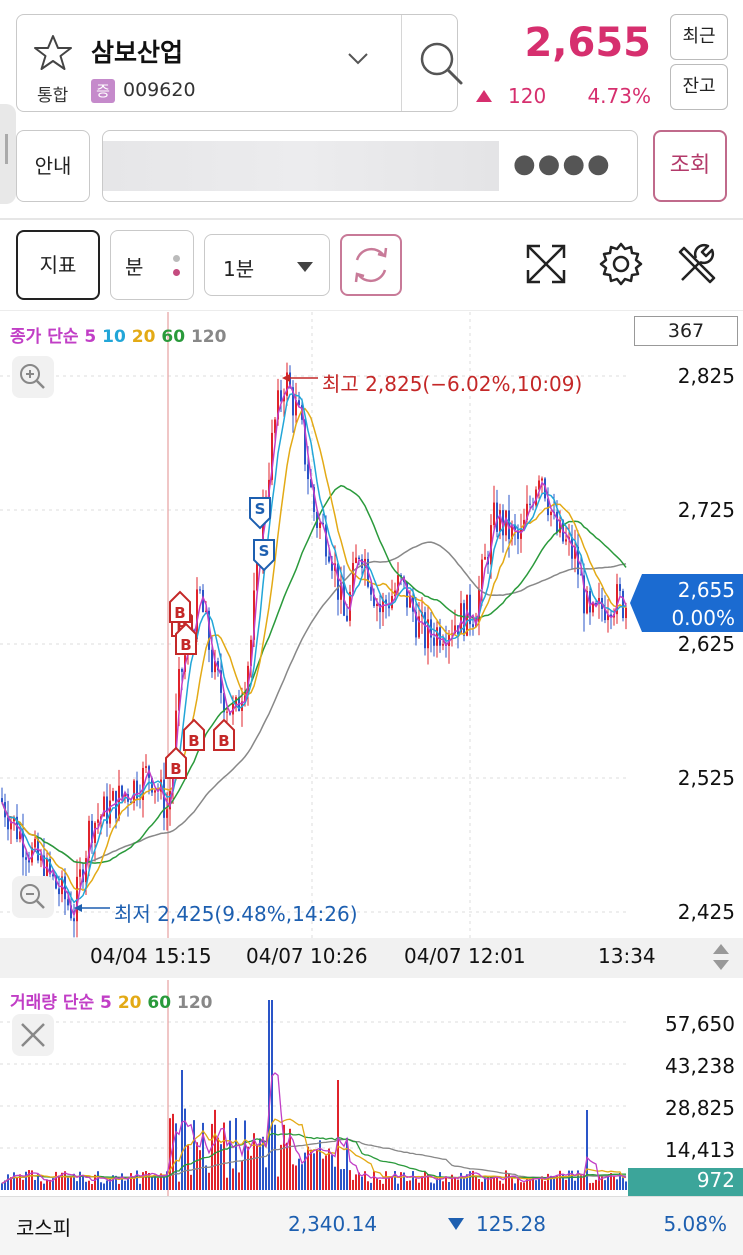 The height and width of the screenshot is (1255, 743). I want to click on low-marker, so click(92, 908).